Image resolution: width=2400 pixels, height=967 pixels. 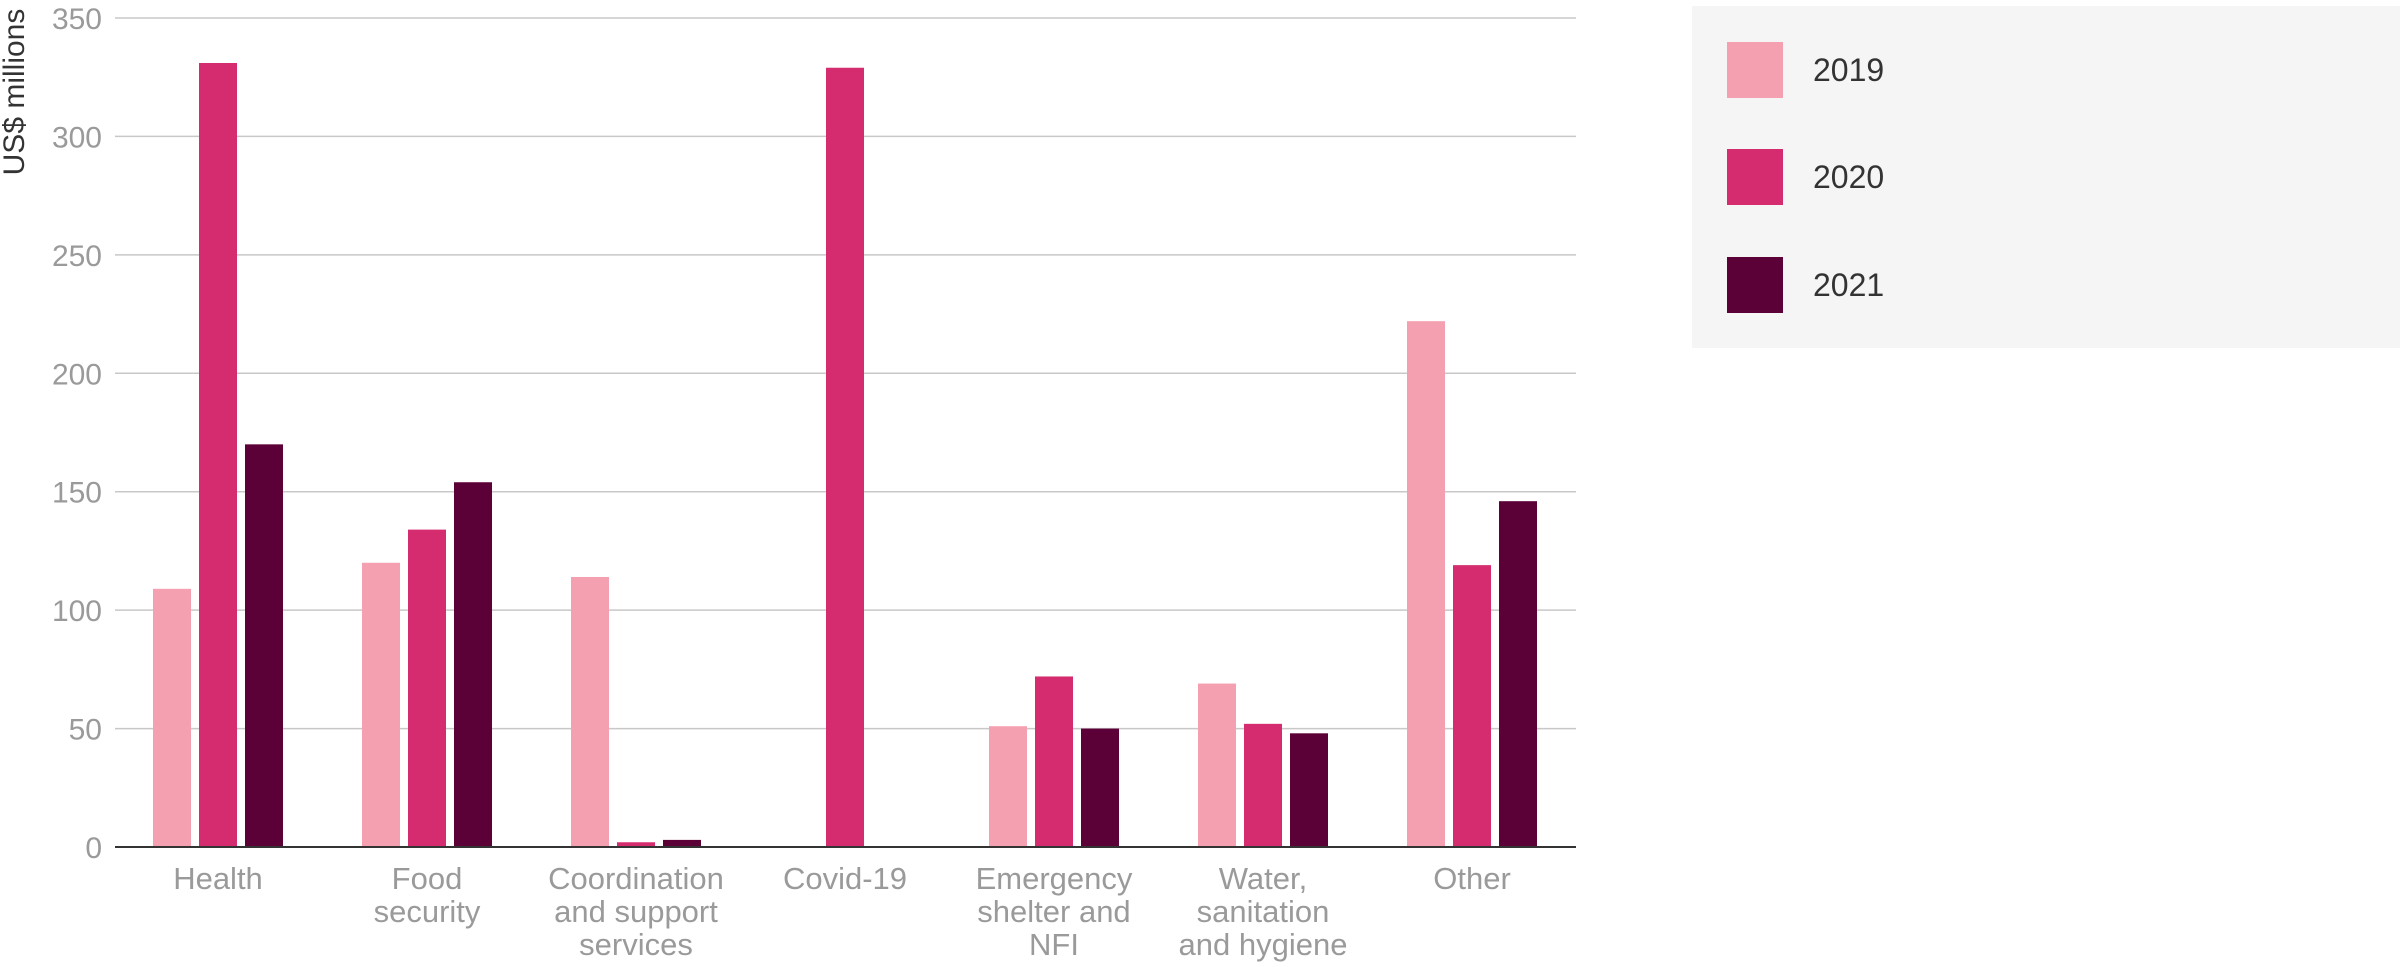 What do you see at coordinates (1054, 761) in the screenshot?
I see `bar-2020-emergency-shelter-and-nfi` at bounding box center [1054, 761].